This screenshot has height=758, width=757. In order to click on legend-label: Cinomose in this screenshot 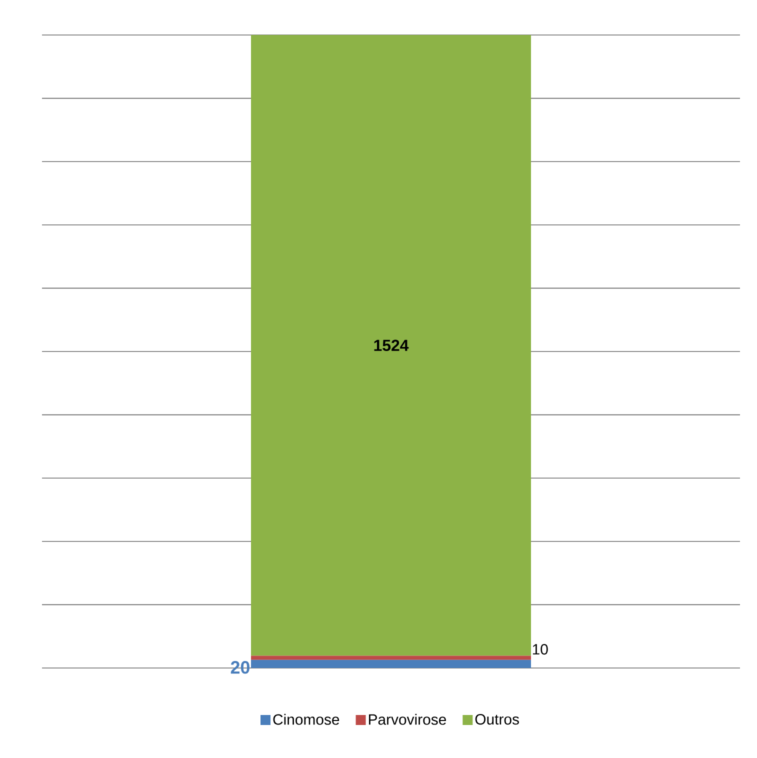, I will do `click(306, 719)`.